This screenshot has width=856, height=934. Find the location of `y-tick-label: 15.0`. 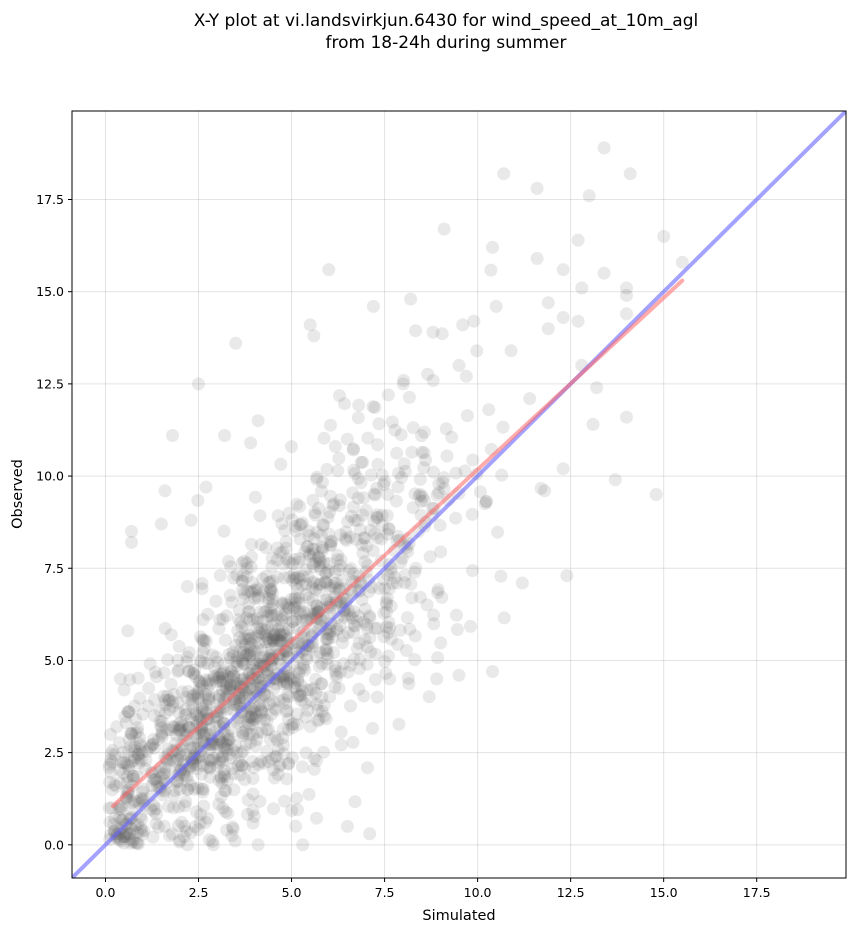

y-tick-label: 15.0 is located at coordinates (50, 291).